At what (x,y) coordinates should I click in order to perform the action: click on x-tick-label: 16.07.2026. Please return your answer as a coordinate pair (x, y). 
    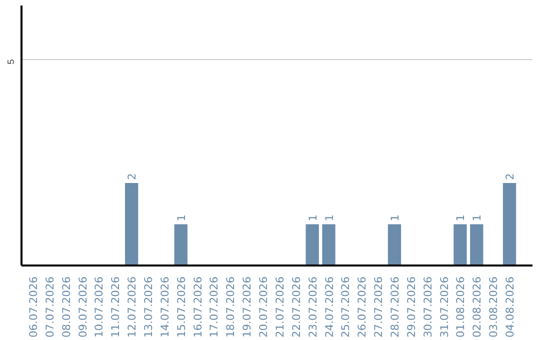
    Looking at the image, I should click on (197, 307).